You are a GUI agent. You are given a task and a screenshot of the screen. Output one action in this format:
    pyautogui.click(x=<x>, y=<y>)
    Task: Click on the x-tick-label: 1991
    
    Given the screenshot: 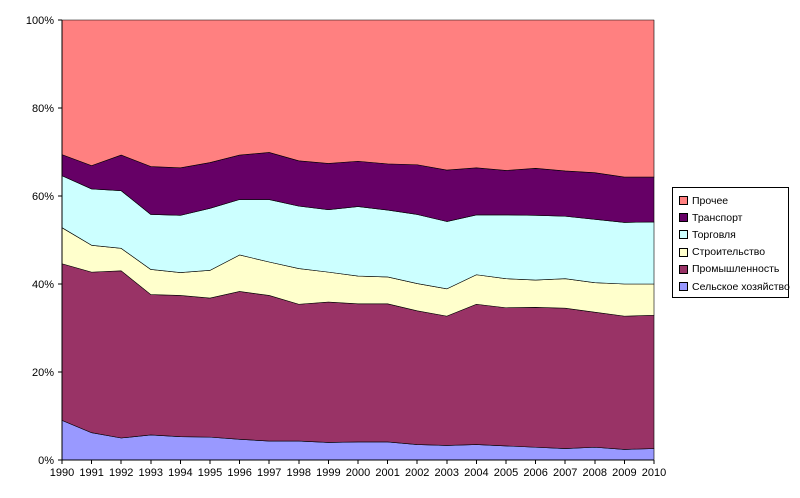 What is the action you would take?
    pyautogui.click(x=91, y=473)
    